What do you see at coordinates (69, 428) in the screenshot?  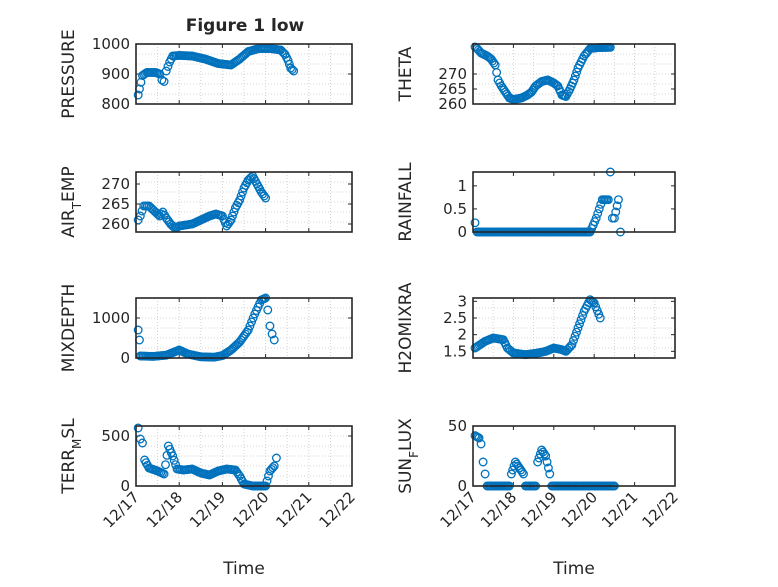 I see `y-axis-label-part: SL` at bounding box center [69, 428].